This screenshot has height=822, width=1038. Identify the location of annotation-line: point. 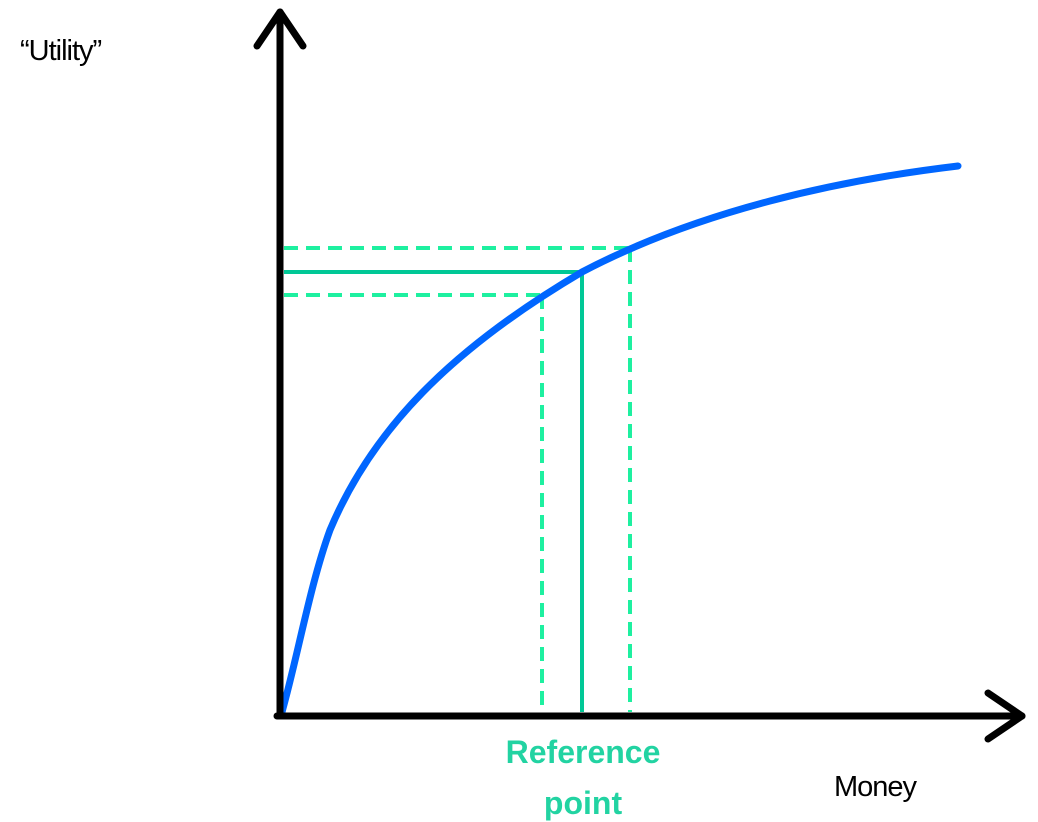
(583, 803).